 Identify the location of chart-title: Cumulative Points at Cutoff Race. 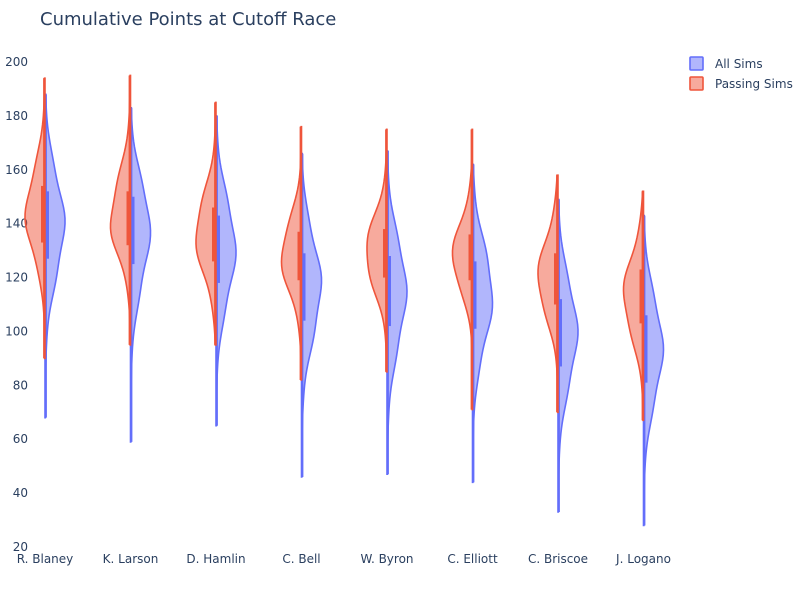
(188, 19).